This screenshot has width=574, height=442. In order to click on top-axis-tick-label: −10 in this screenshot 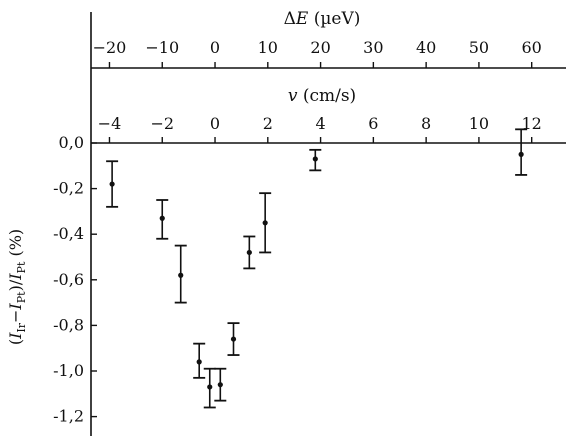, I will do `click(162, 47)`.